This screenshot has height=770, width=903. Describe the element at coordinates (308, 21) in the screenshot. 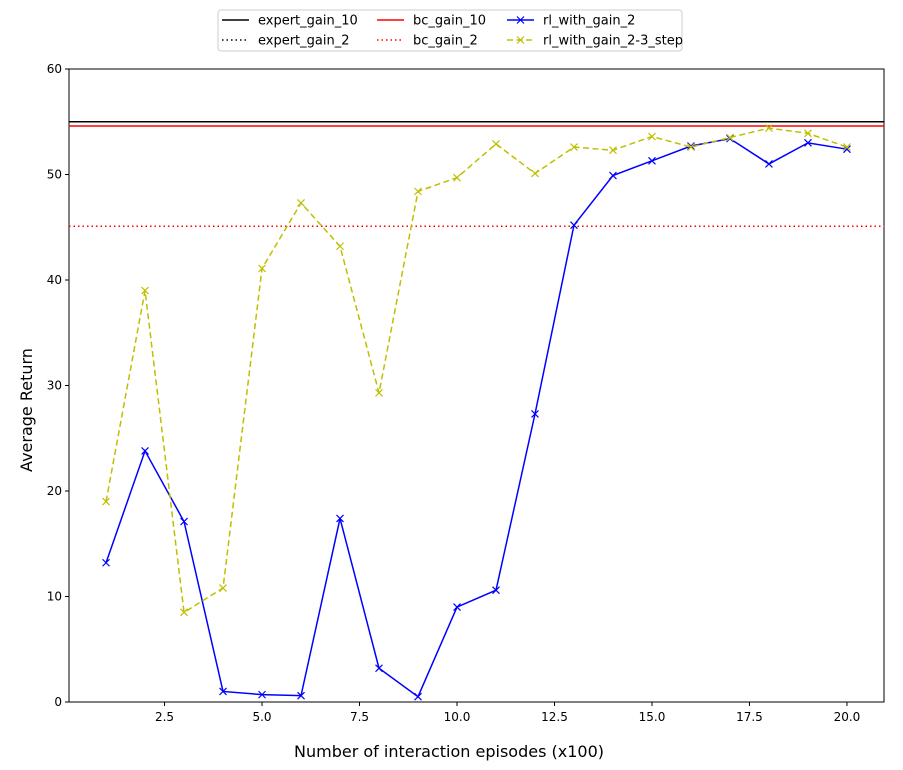

I see `legend-label-expert_gain_10: expert_gain_10` at that location.